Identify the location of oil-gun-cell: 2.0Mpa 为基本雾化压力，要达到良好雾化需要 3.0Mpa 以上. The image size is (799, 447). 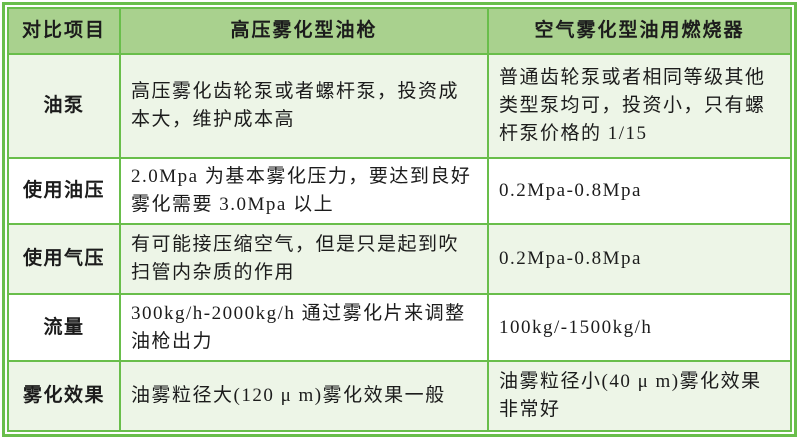
(304, 191).